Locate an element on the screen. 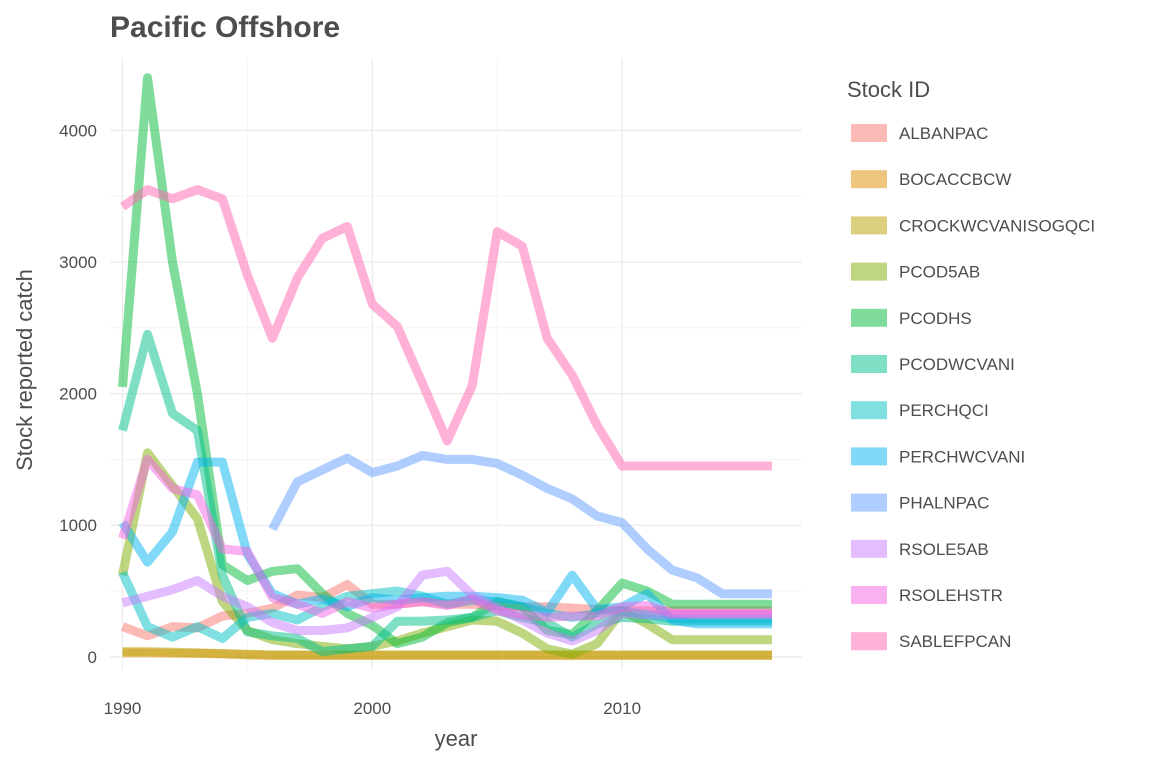 This screenshot has height=768, width=1152. legend-item-perchqci: PERCHQCI is located at coordinates (920, 410).